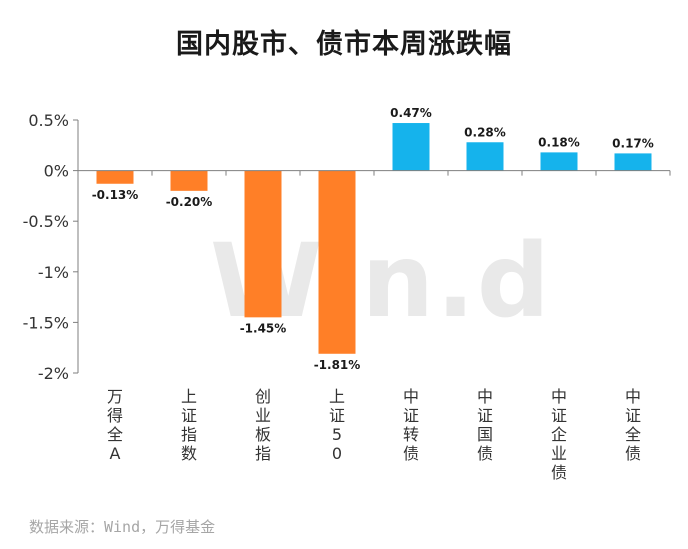 The image size is (688, 549). What do you see at coordinates (56, 171) in the screenshot?
I see `y-tick-label: 0%` at bounding box center [56, 171].